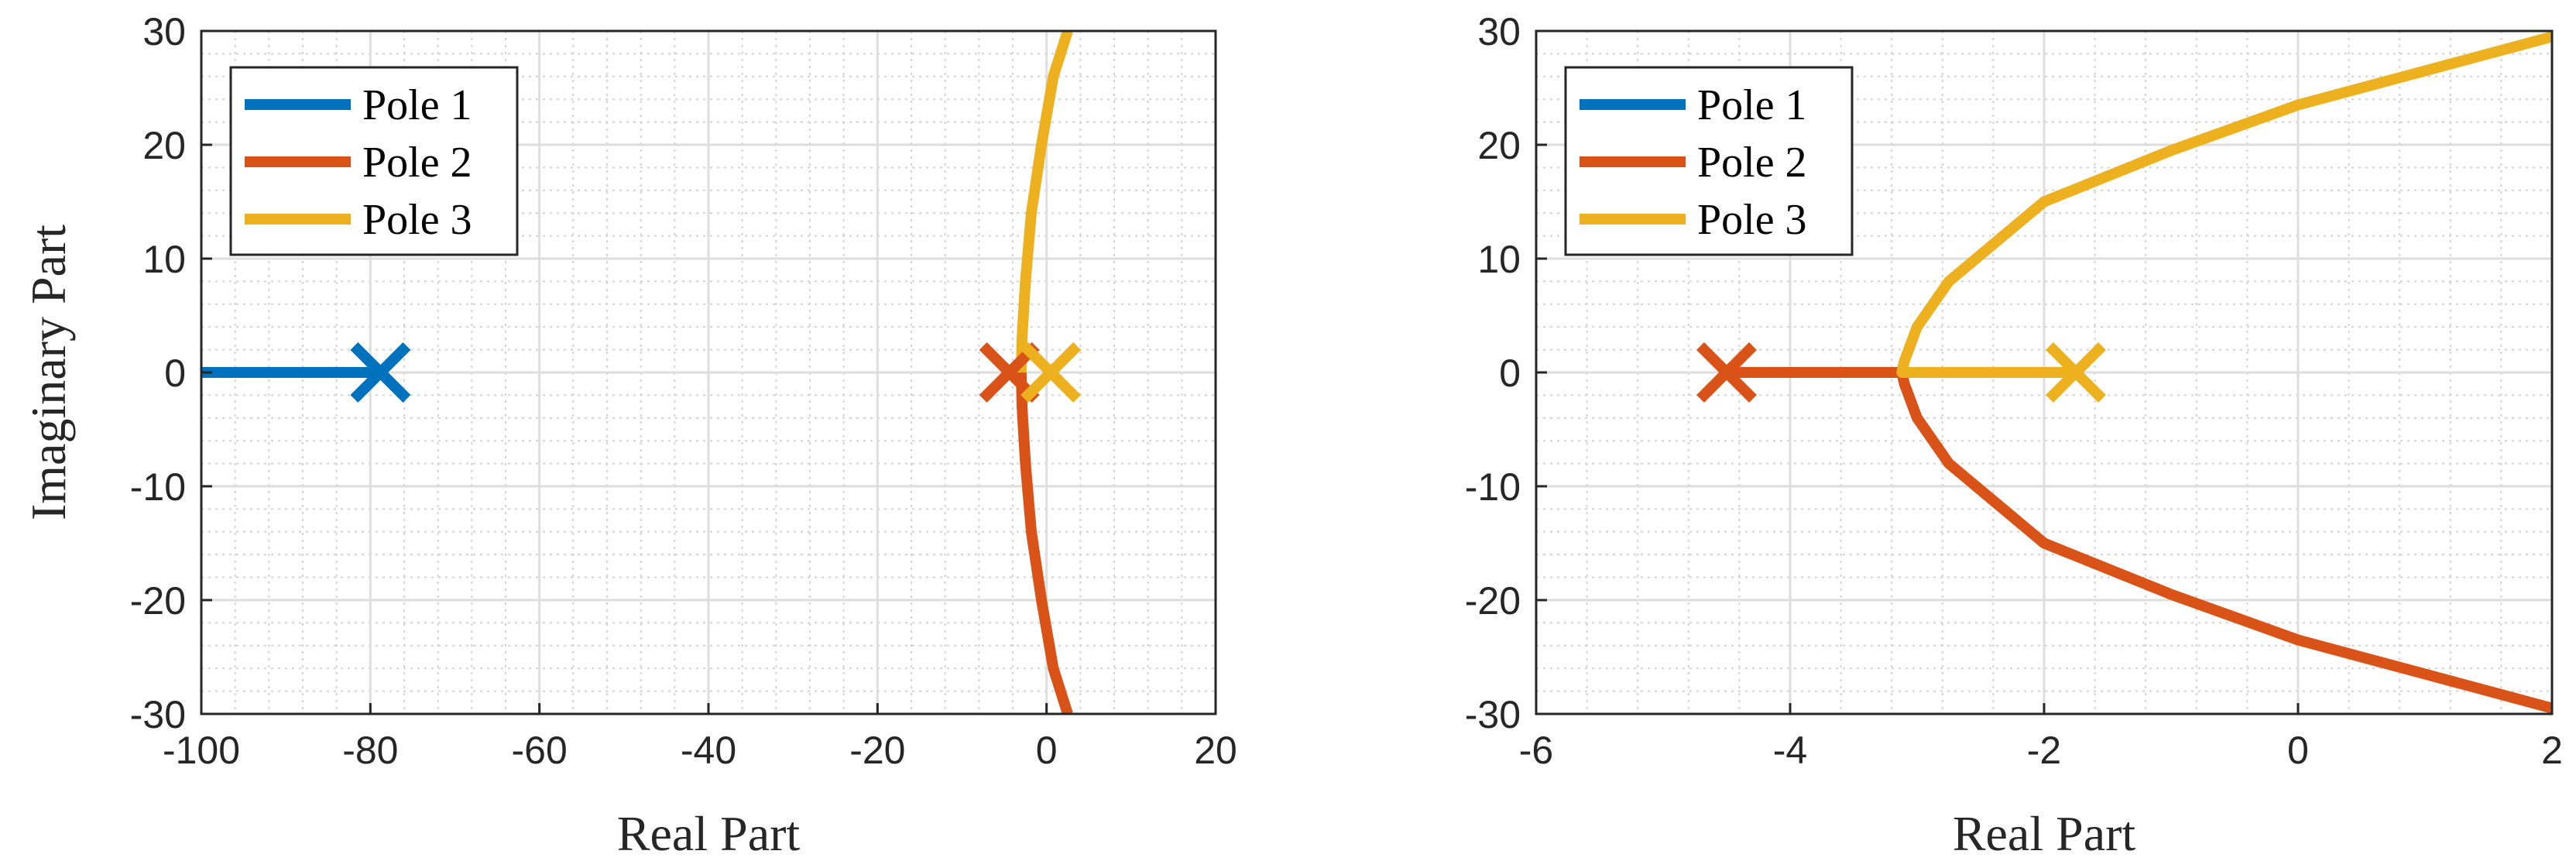  I want to click on x-tick-label: -40, so click(708, 750).